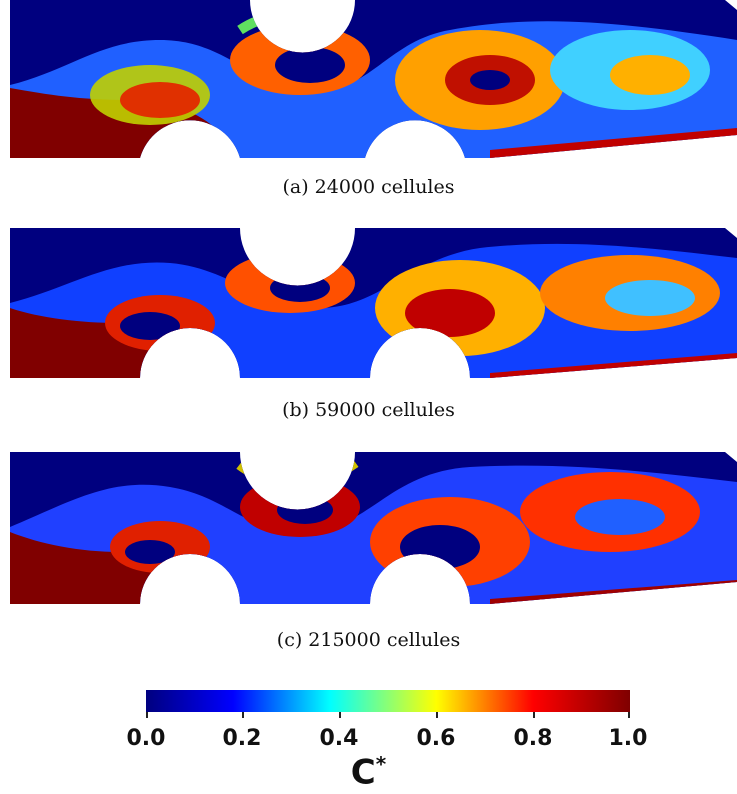 The image size is (737, 794). I want to click on colorbar, so click(388, 701).